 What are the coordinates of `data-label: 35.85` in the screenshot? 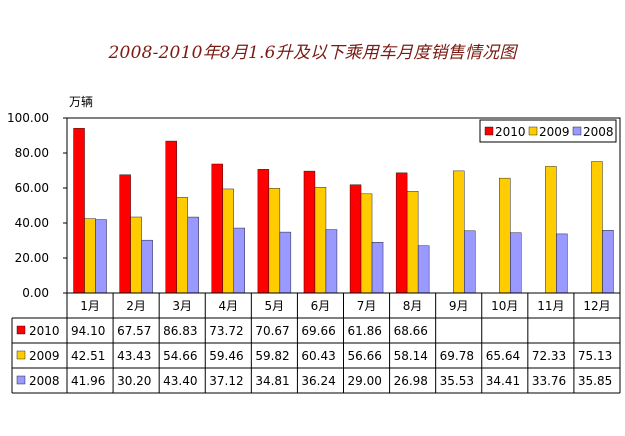 It's located at (595, 381).